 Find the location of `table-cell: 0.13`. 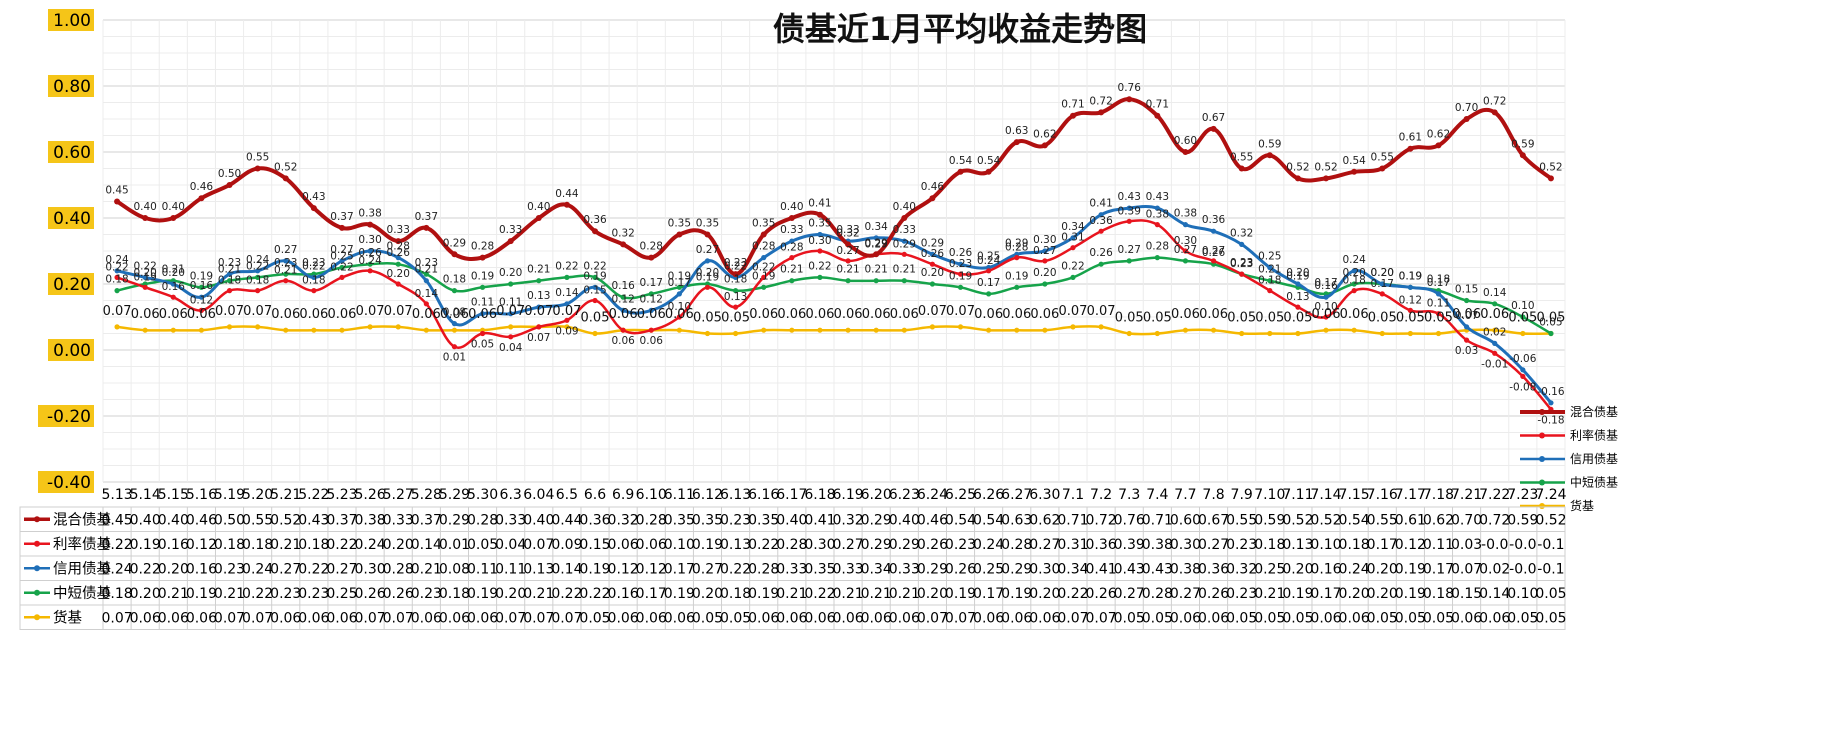

table-cell: 0.13 is located at coordinates (538, 569).